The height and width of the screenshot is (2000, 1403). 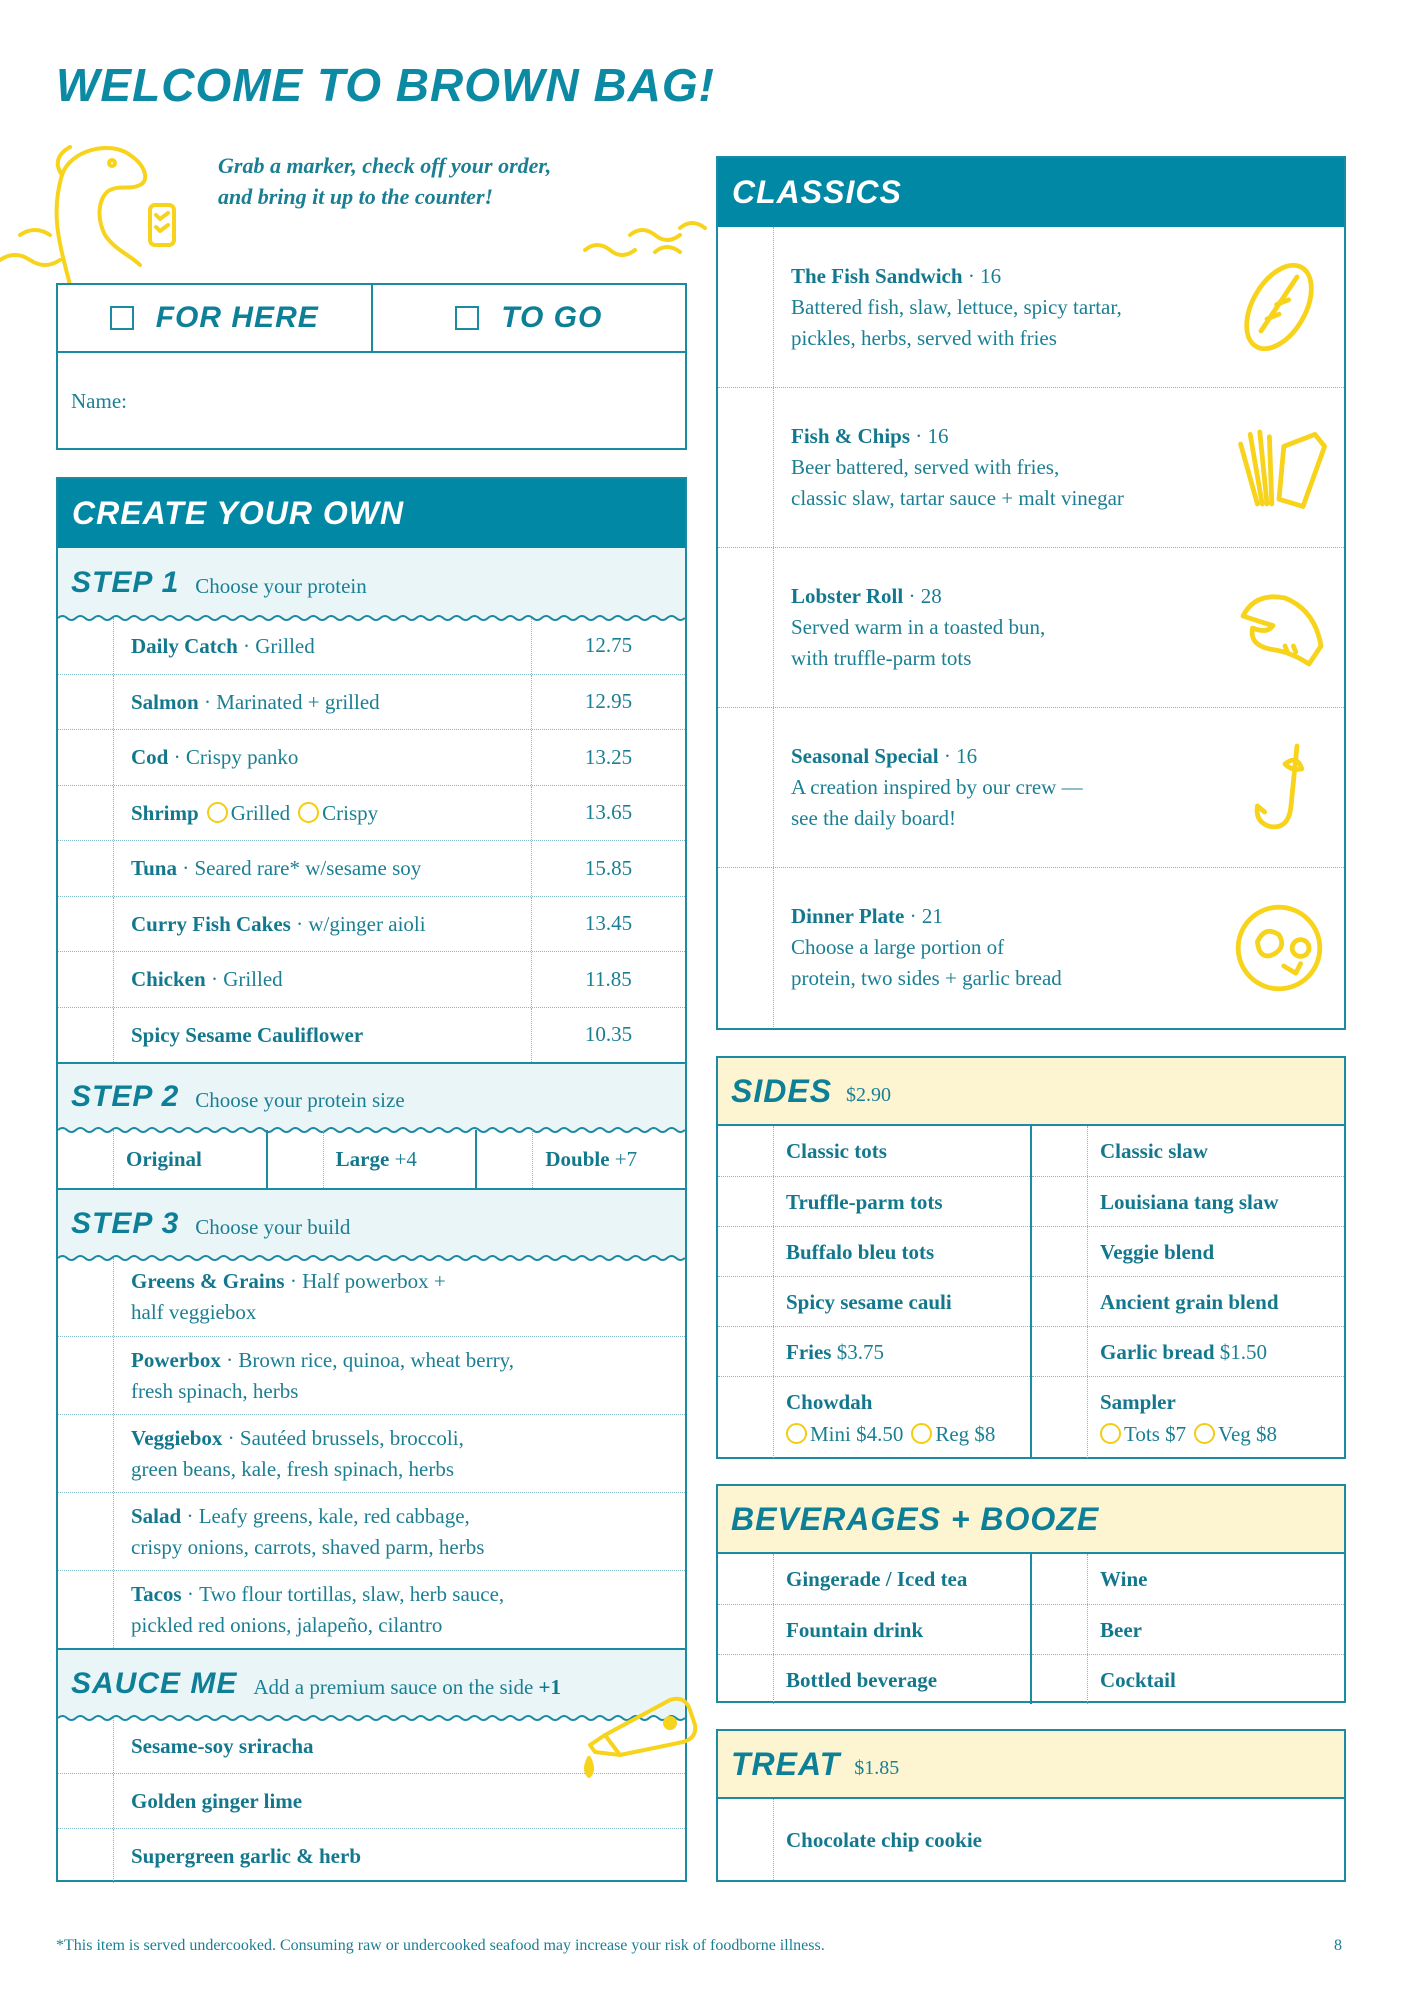 I want to click on side-row: Chowdah Mini $4.50 Reg $8, so click(x=874, y=1417).